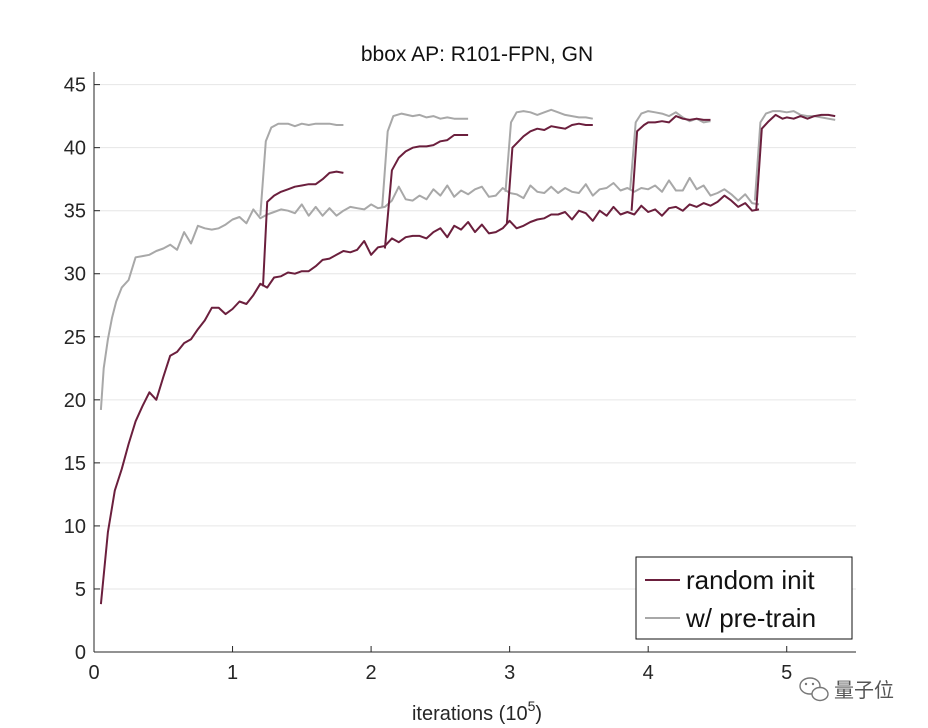 The height and width of the screenshot is (728, 928). I want to click on y-tick-label: 30, so click(75, 275).